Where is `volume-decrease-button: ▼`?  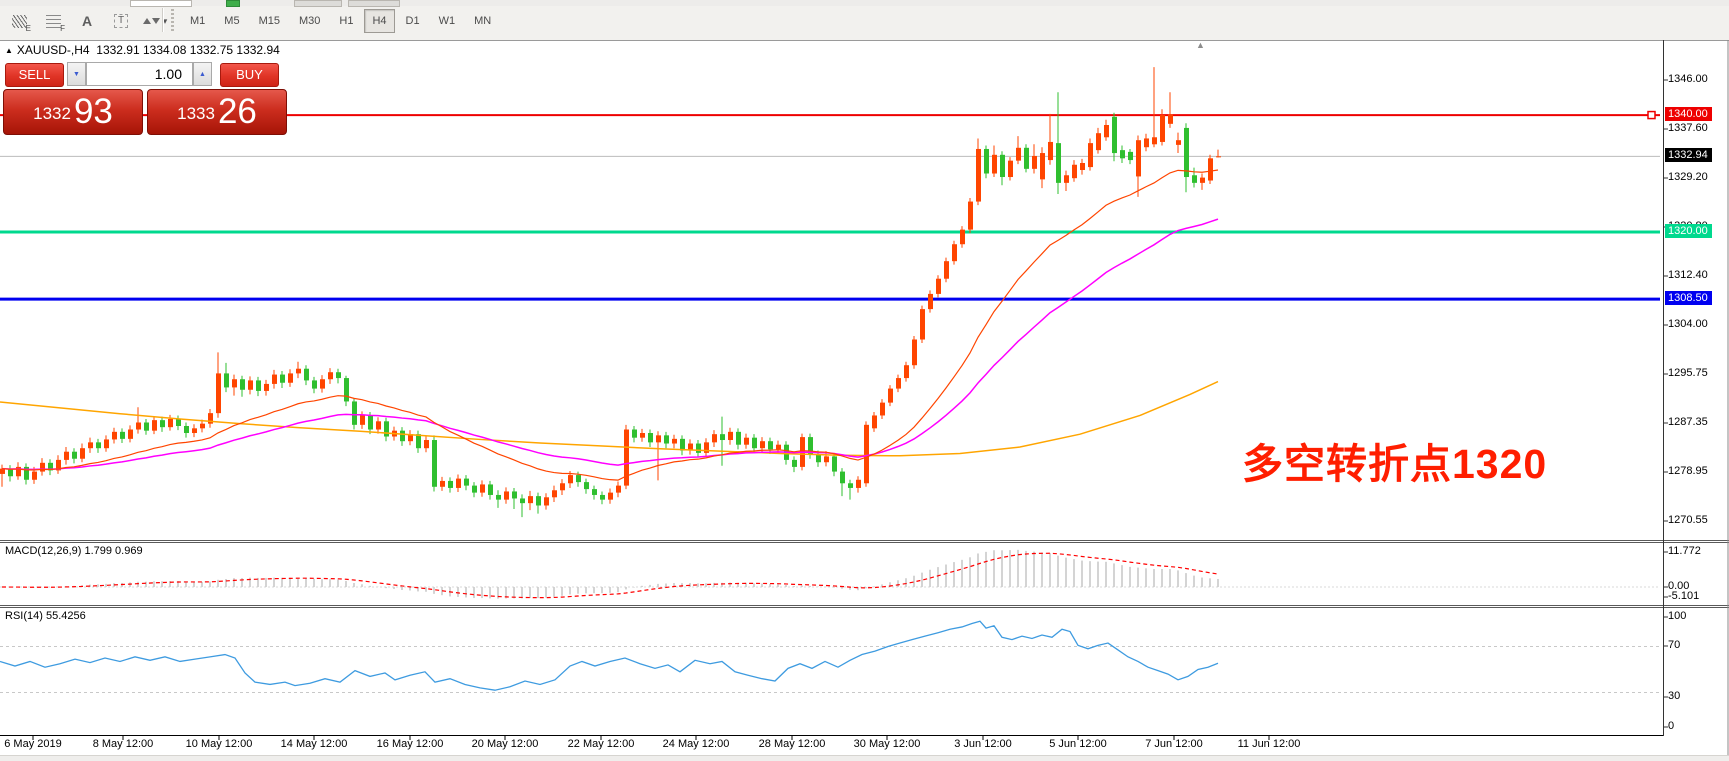
volume-decrease-button: ▼ is located at coordinates (76, 74).